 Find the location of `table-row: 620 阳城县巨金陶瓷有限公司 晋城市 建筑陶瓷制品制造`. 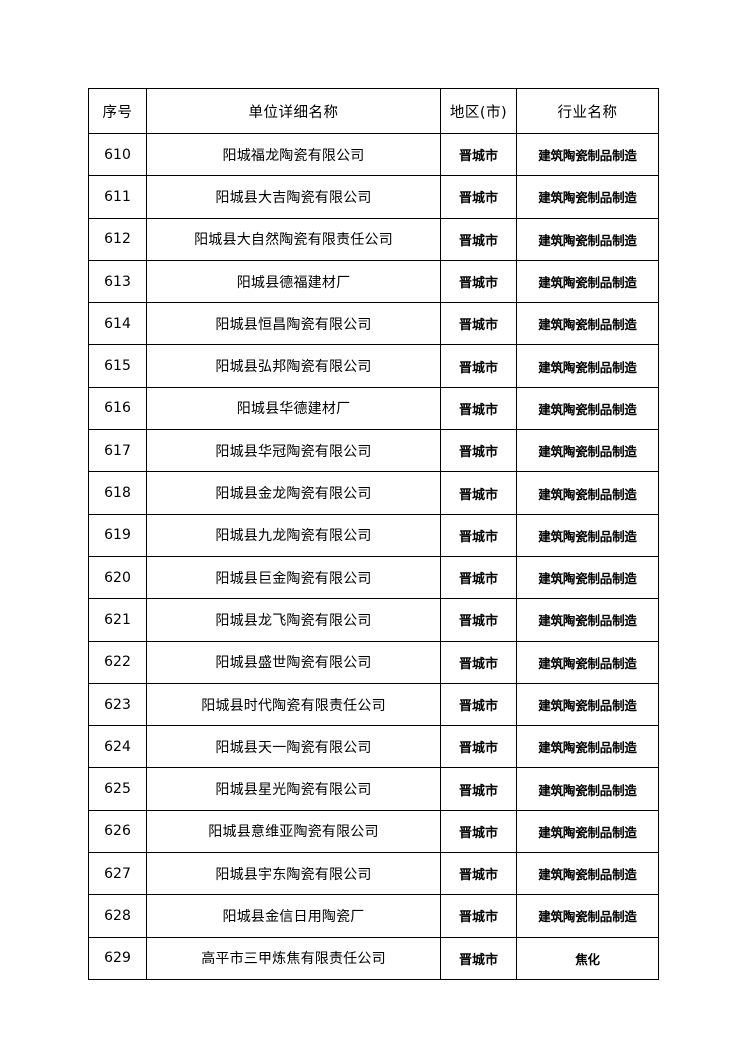

table-row: 620 阳城县巨金陶瓷有限公司 晋城市 建筑陶瓷制品制造 is located at coordinates (373, 577).